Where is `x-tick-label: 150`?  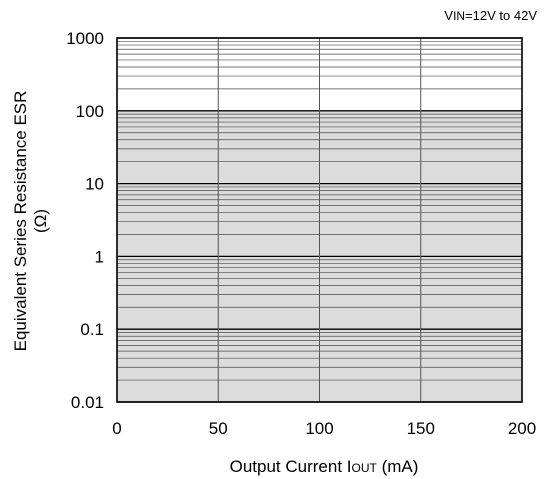 x-tick-label: 150 is located at coordinates (421, 428).